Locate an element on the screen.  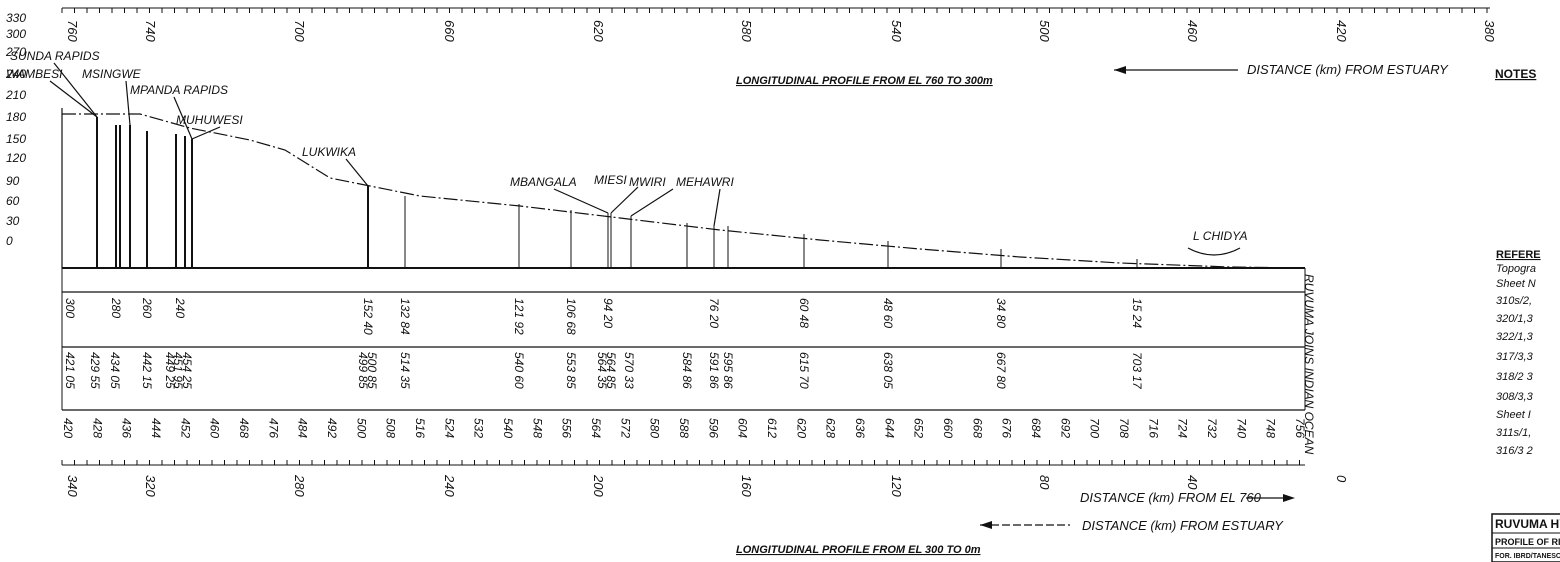
km-scale-label: 652 is located at coordinates (919, 428).